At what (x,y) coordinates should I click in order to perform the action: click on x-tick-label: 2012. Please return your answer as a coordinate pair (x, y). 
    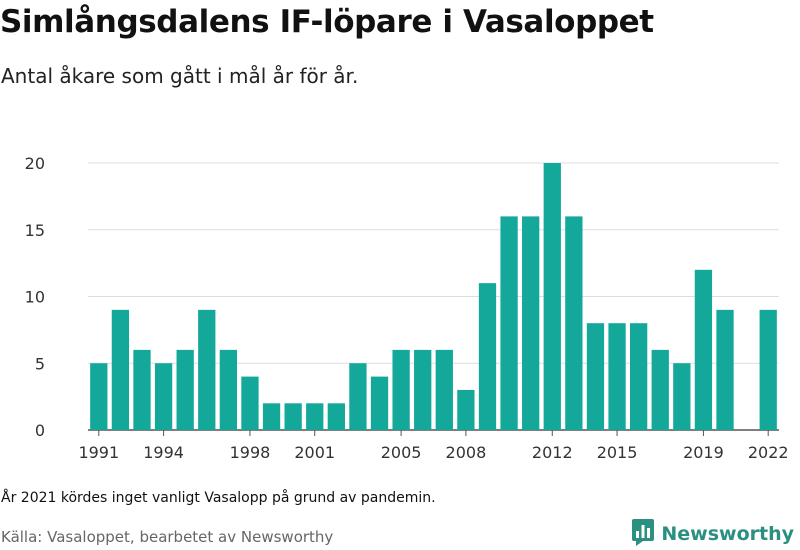
    Looking at the image, I should click on (552, 452).